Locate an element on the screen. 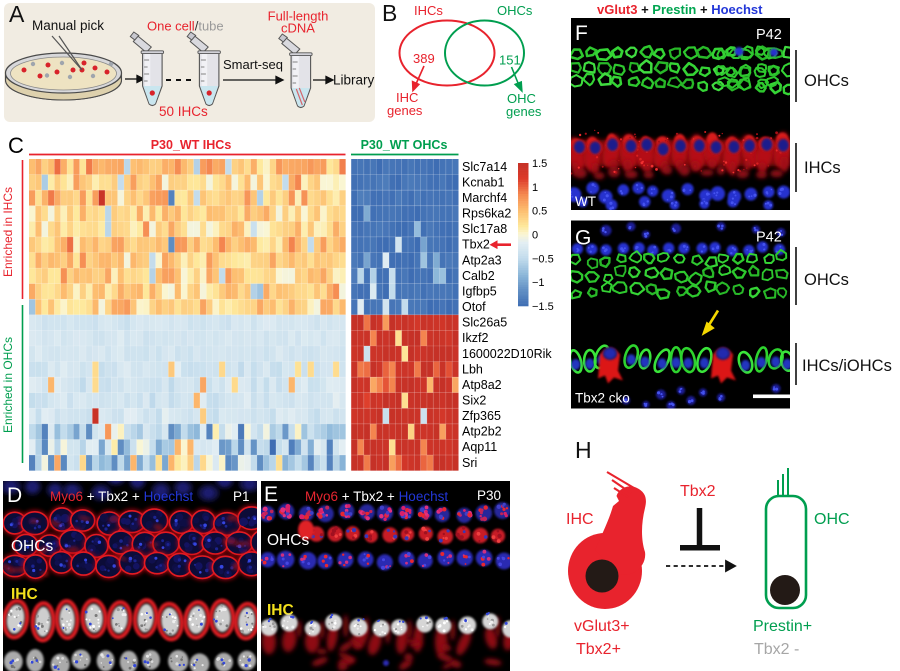 This screenshot has width=900, height=671. svg-text: Atp8a2 is located at coordinates (482, 385).